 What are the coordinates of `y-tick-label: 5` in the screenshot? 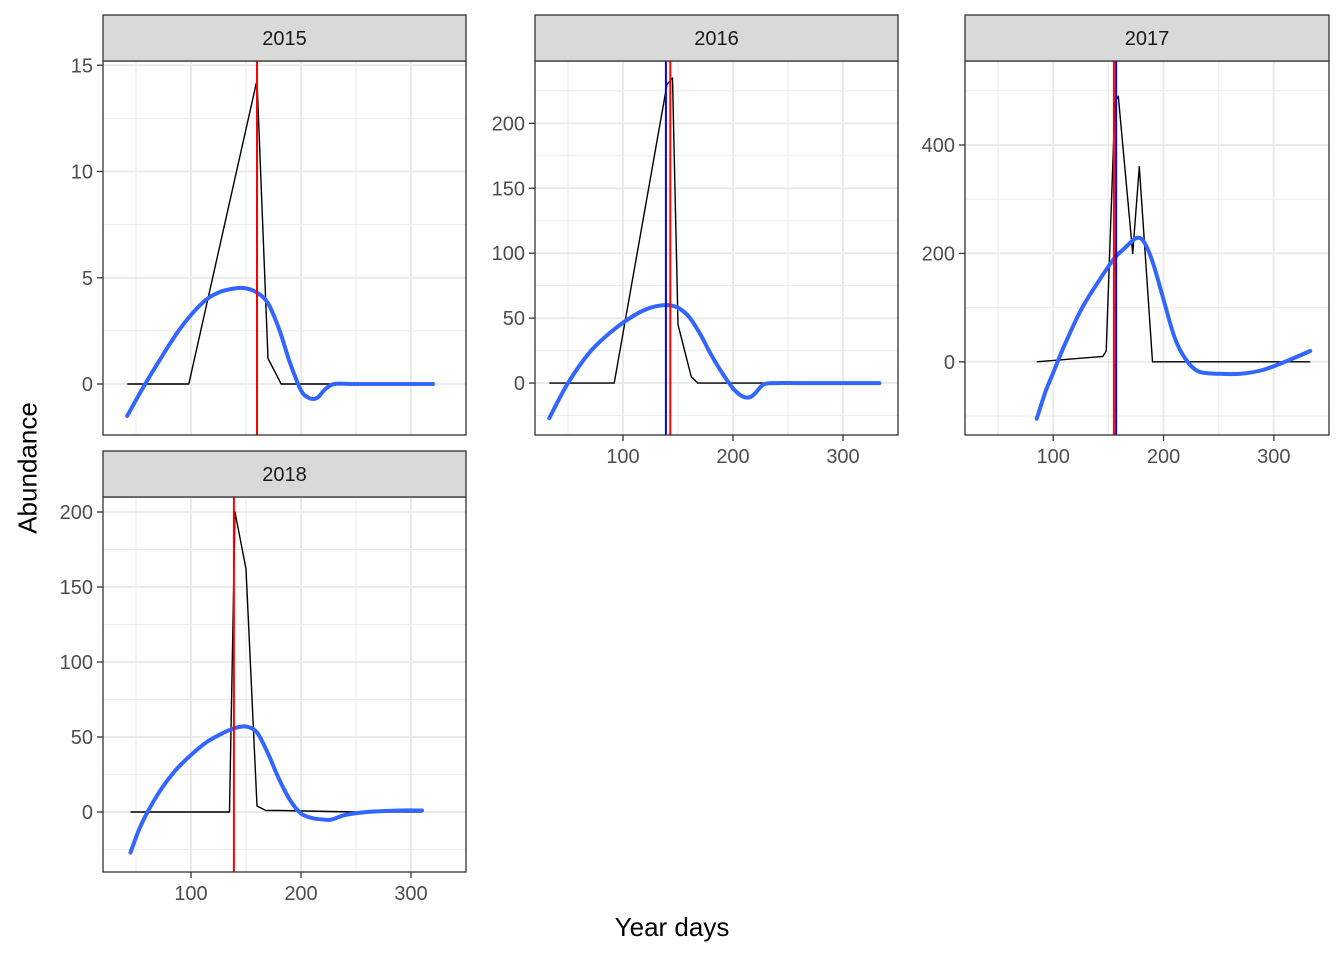 It's located at (87, 279).